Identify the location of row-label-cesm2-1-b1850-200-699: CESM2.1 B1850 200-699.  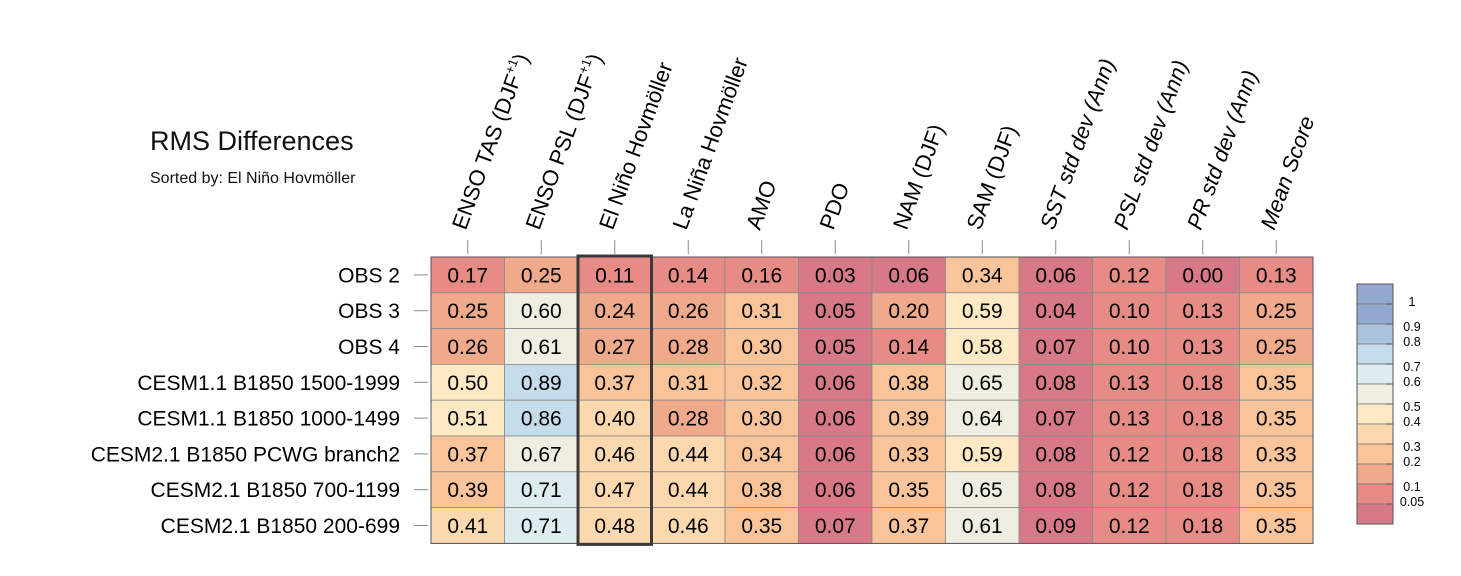
(280, 526).